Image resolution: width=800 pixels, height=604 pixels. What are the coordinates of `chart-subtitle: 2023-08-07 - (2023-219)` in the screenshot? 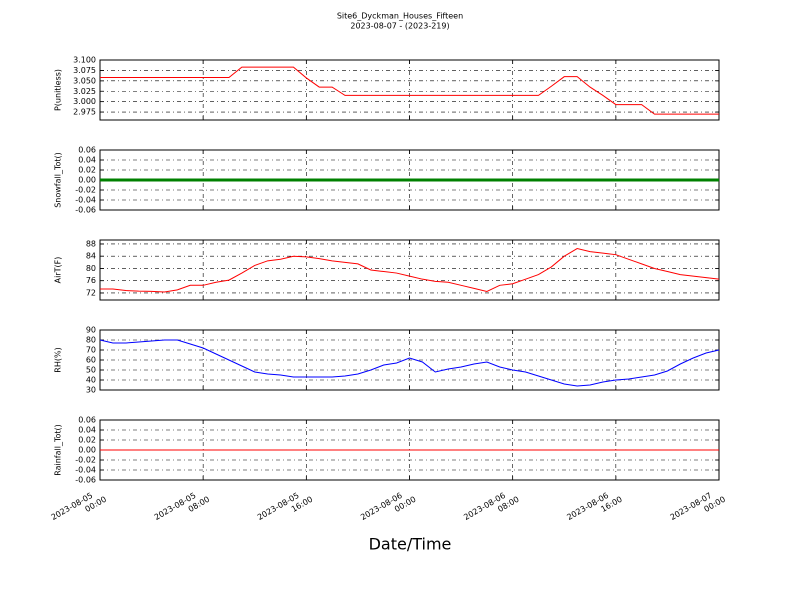 It's located at (399, 26).